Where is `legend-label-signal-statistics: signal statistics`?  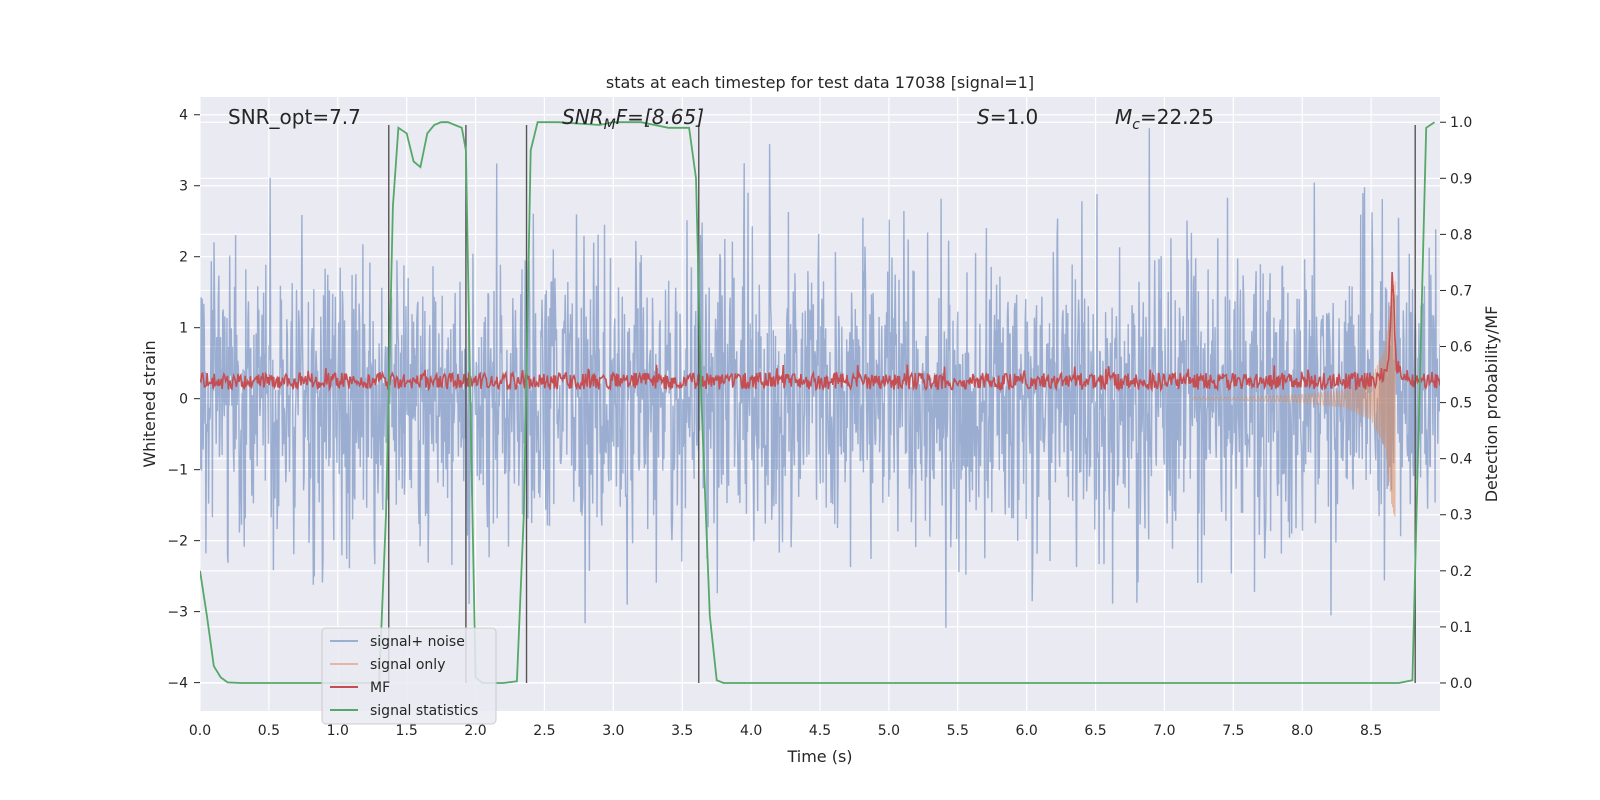
legend-label-signal-statistics: signal statistics is located at coordinates (424, 711).